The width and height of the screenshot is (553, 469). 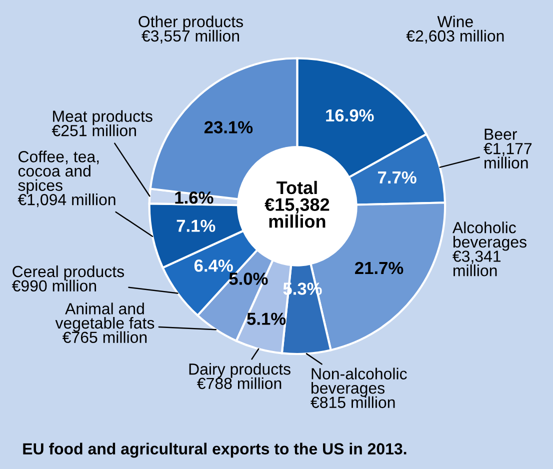 What do you see at coordinates (194, 198) in the screenshot?
I see `data-label: 1.6%` at bounding box center [194, 198].